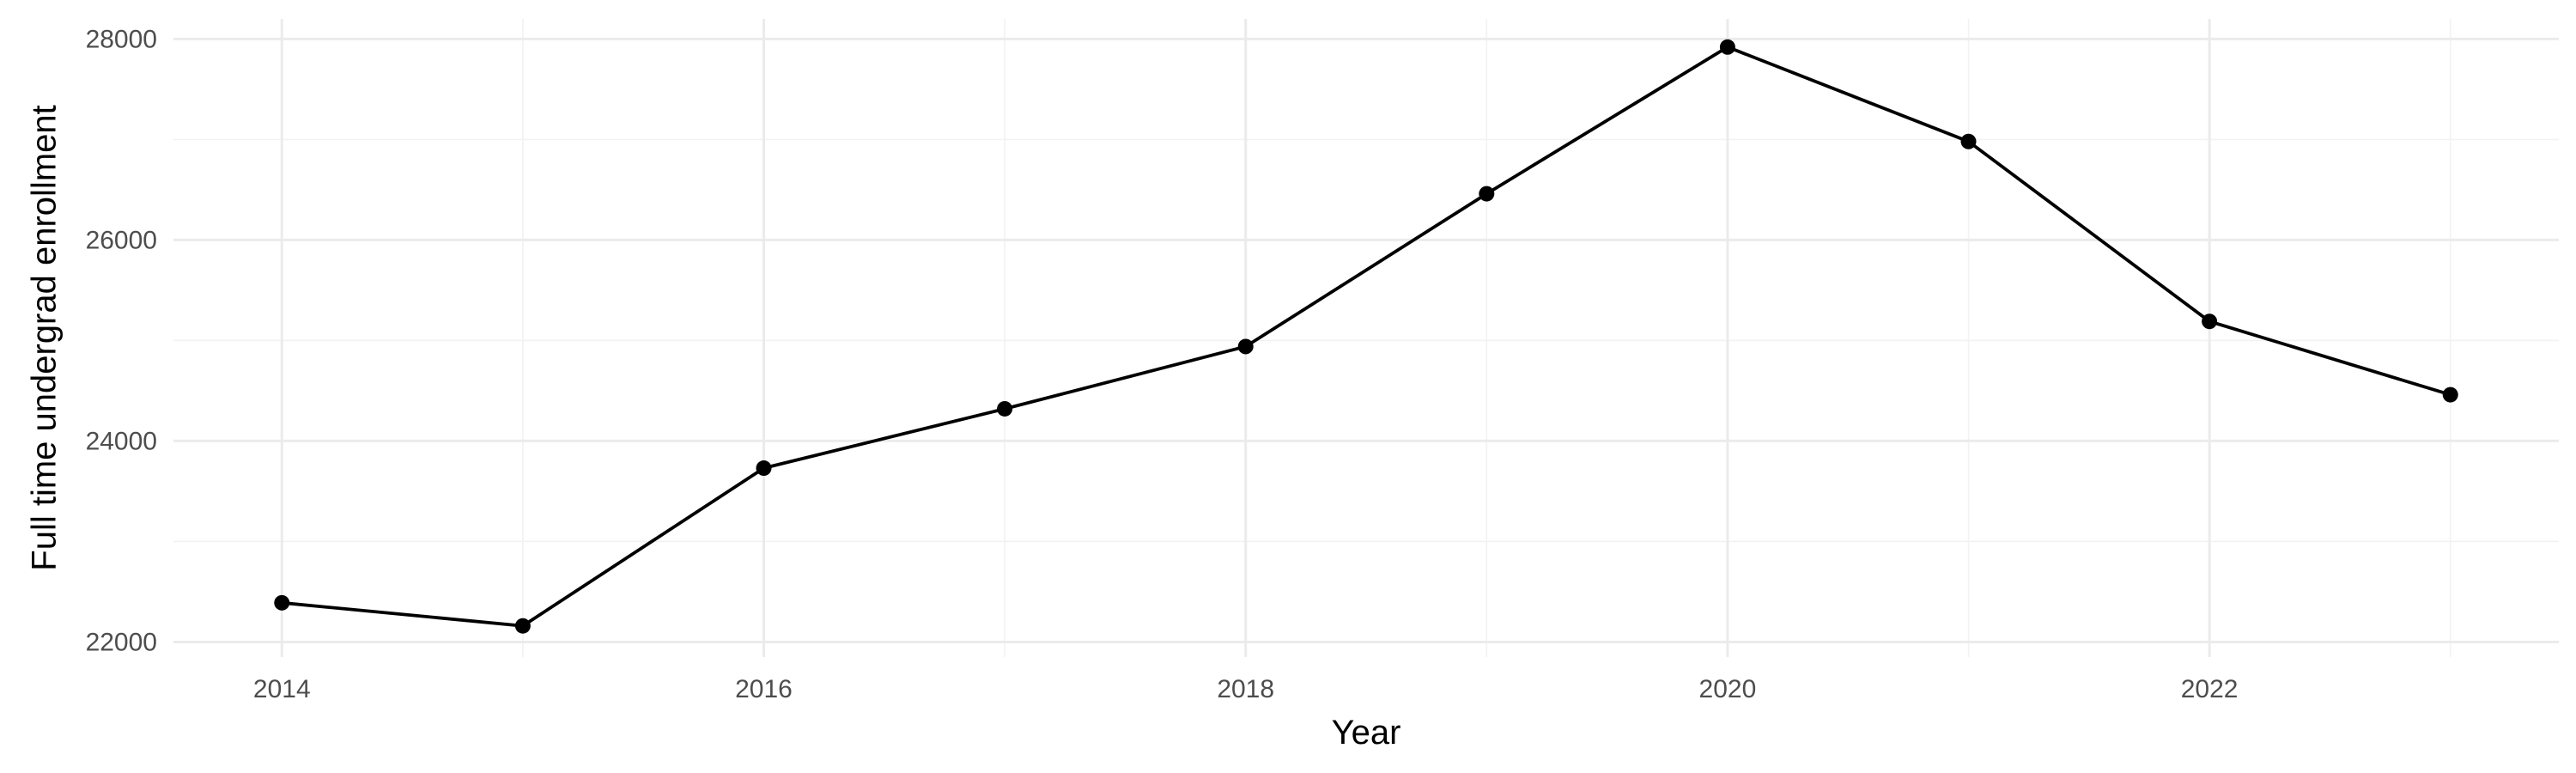 This screenshot has height=773, width=2576. What do you see at coordinates (122, 642) in the screenshot?
I see `y-tick-label: 22000` at bounding box center [122, 642].